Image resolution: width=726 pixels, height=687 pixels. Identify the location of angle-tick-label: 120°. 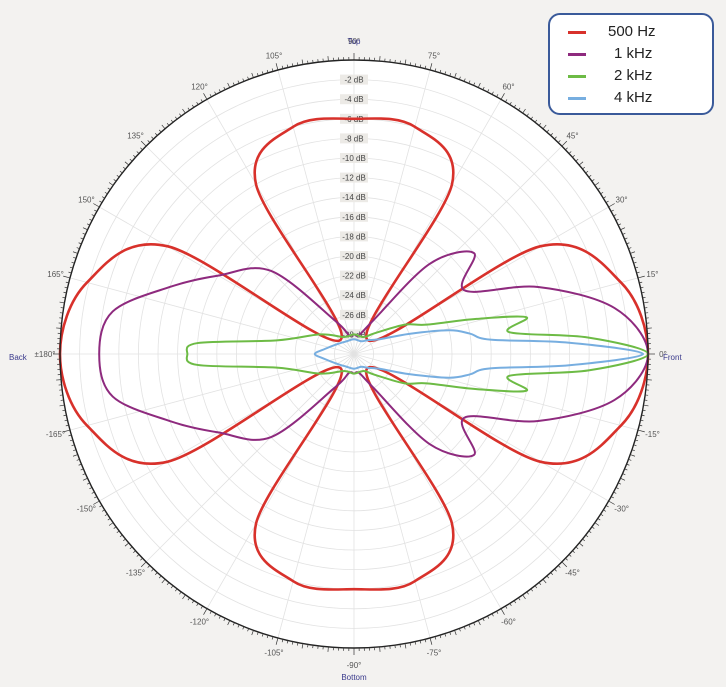
(199, 86).